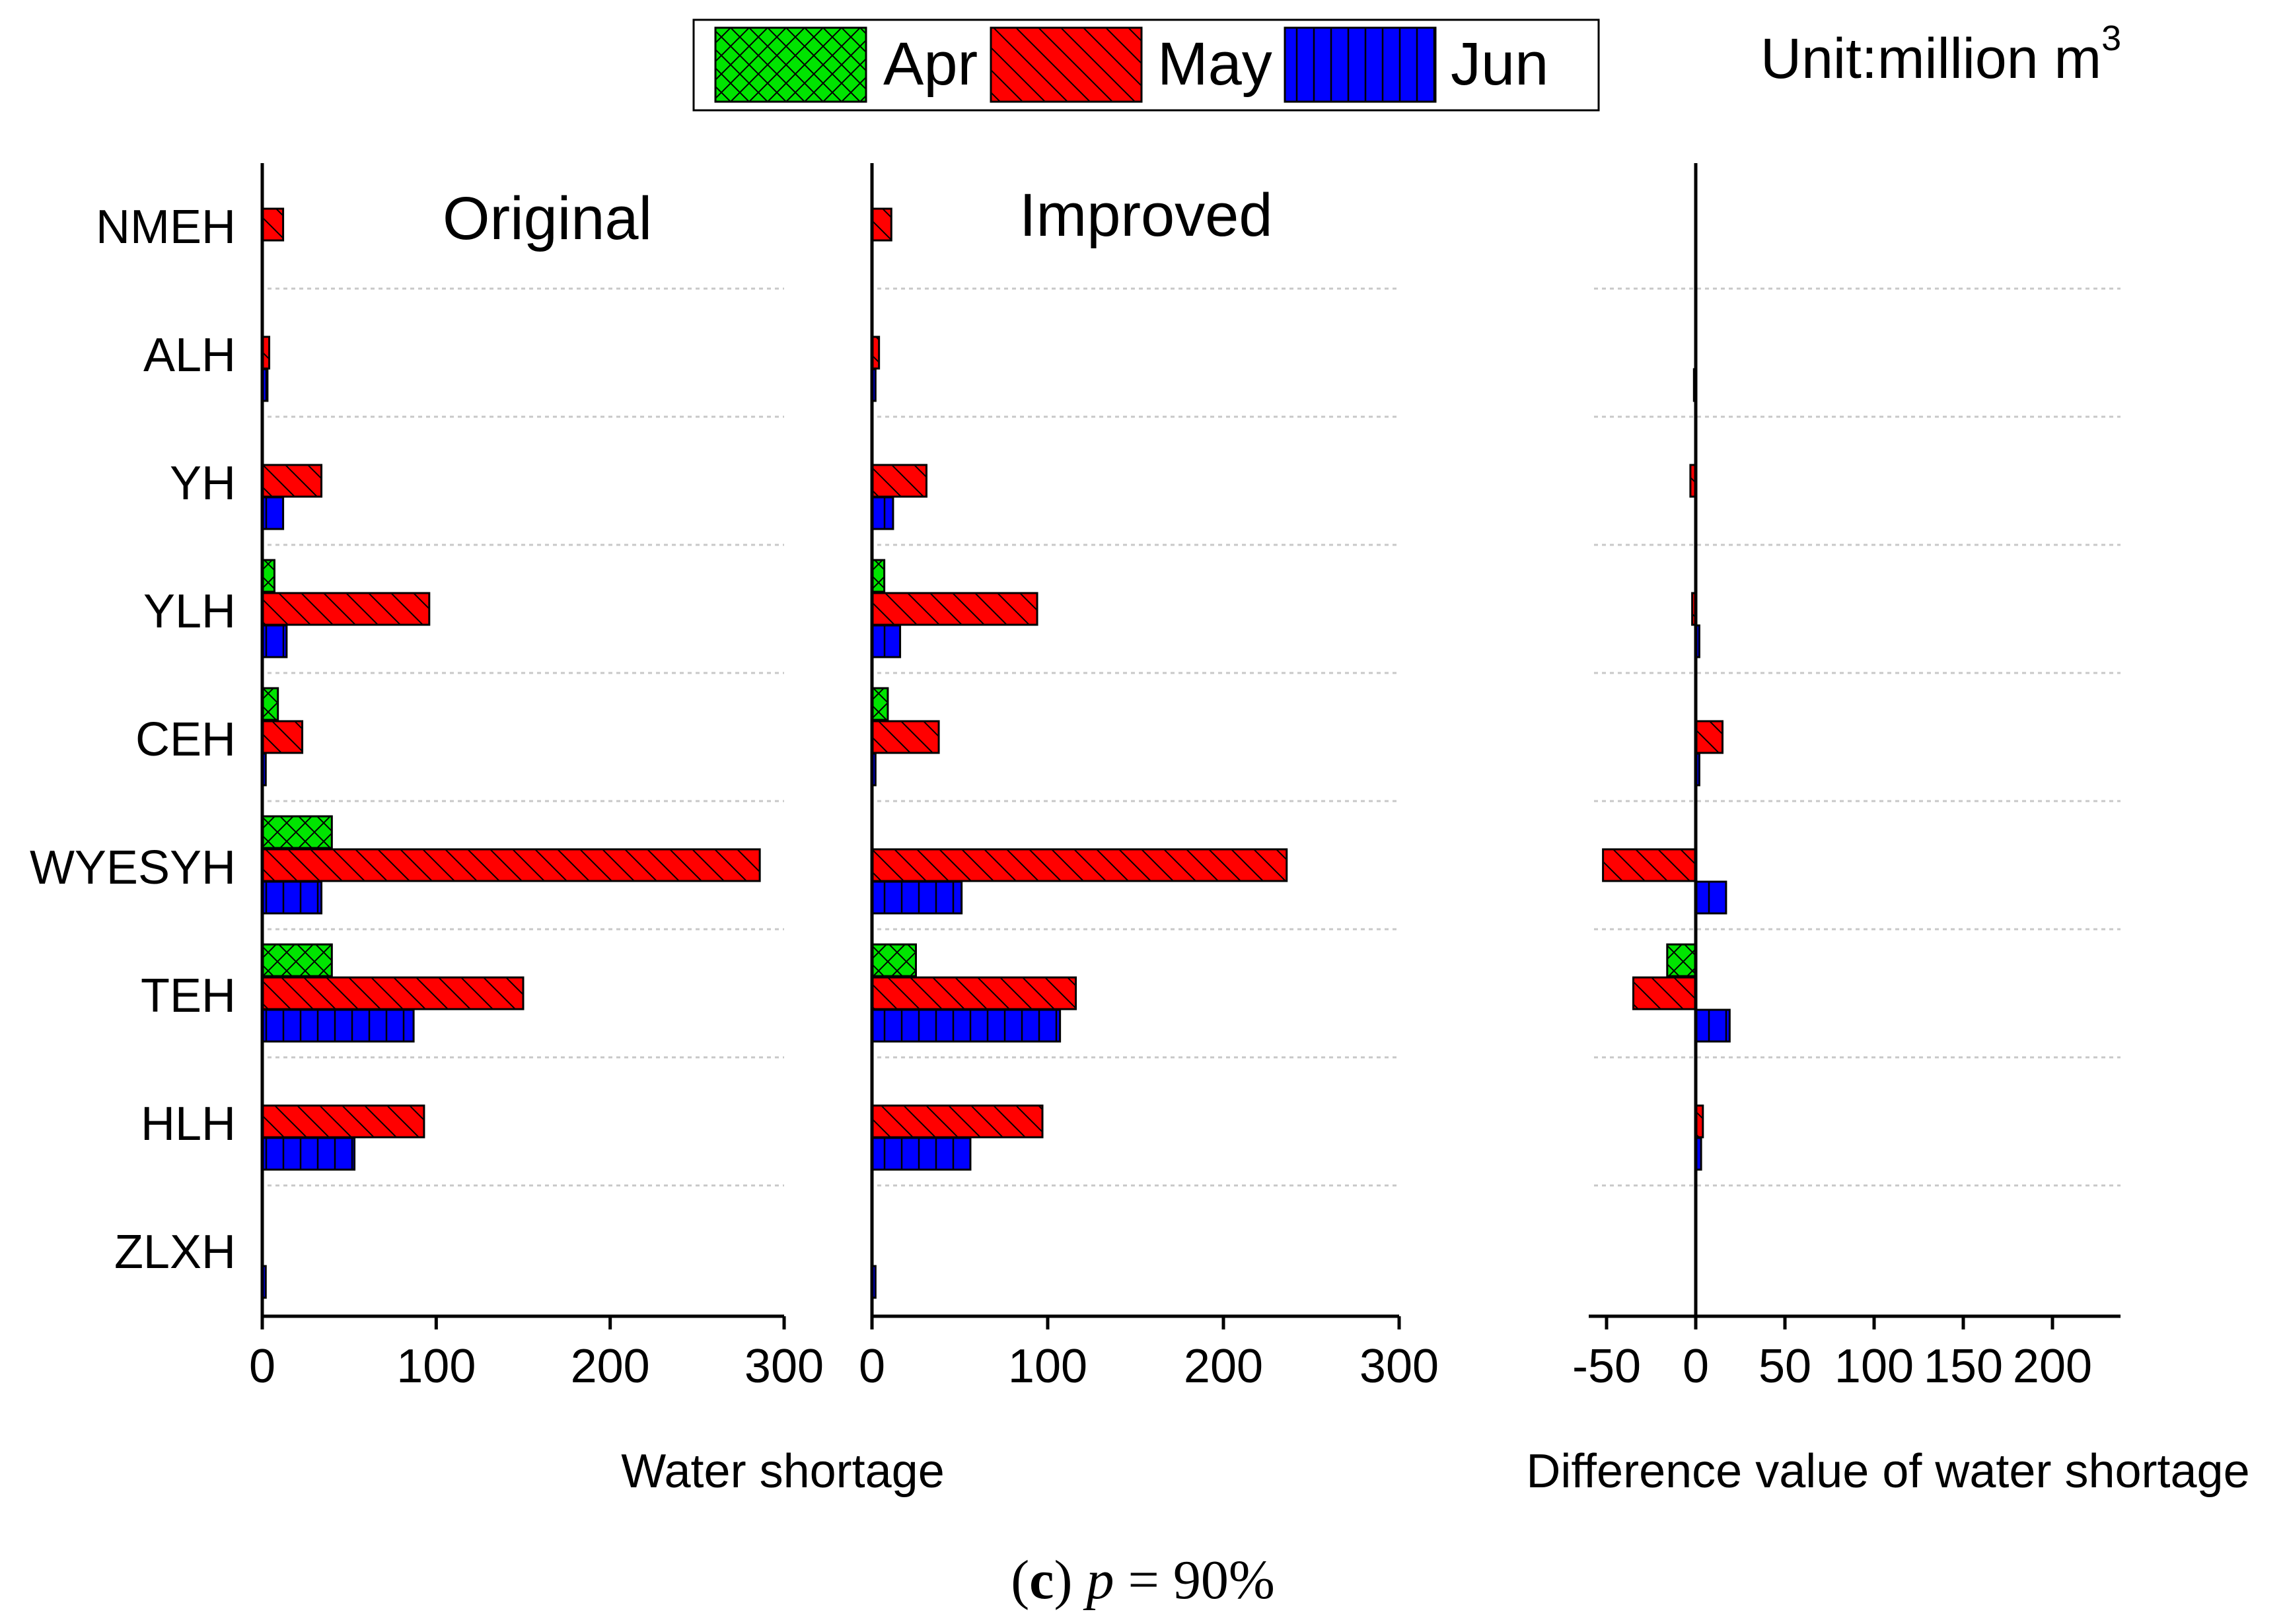 The height and width of the screenshot is (1624, 2285). Describe the element at coordinates (1041, 1580) in the screenshot. I see `caption-letter: c` at that location.